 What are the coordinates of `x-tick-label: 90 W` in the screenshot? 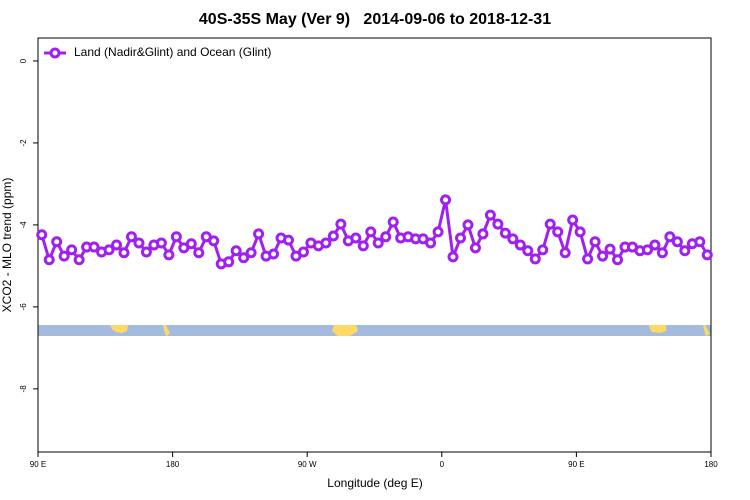 It's located at (307, 464).